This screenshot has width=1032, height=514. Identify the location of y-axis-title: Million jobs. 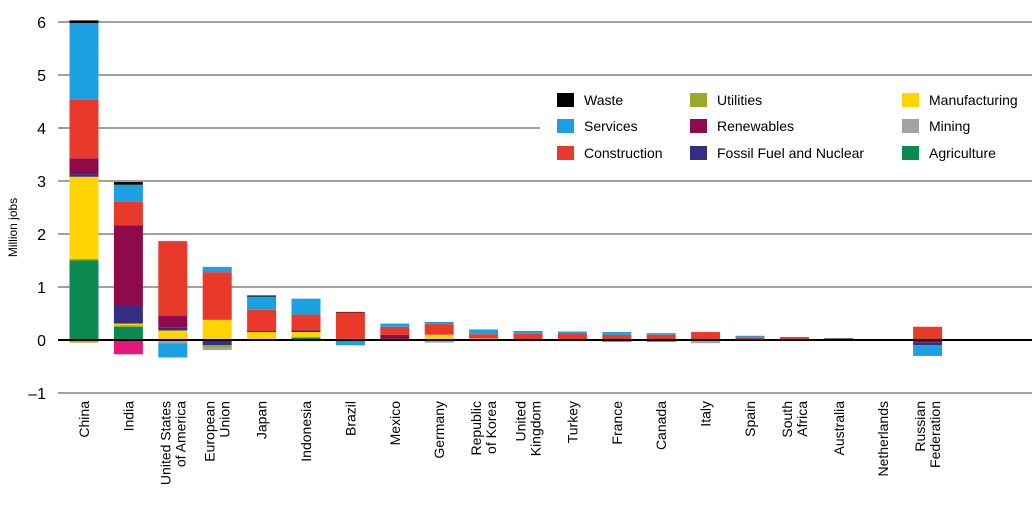
(13, 227).